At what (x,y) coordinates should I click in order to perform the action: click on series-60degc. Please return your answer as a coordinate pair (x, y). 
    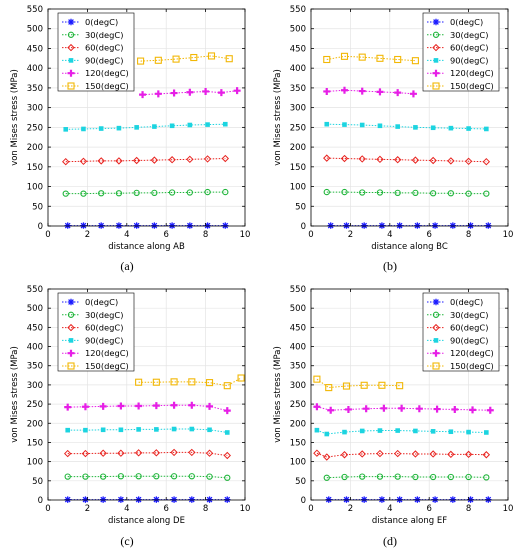
    Looking at the image, I should click on (146, 160).